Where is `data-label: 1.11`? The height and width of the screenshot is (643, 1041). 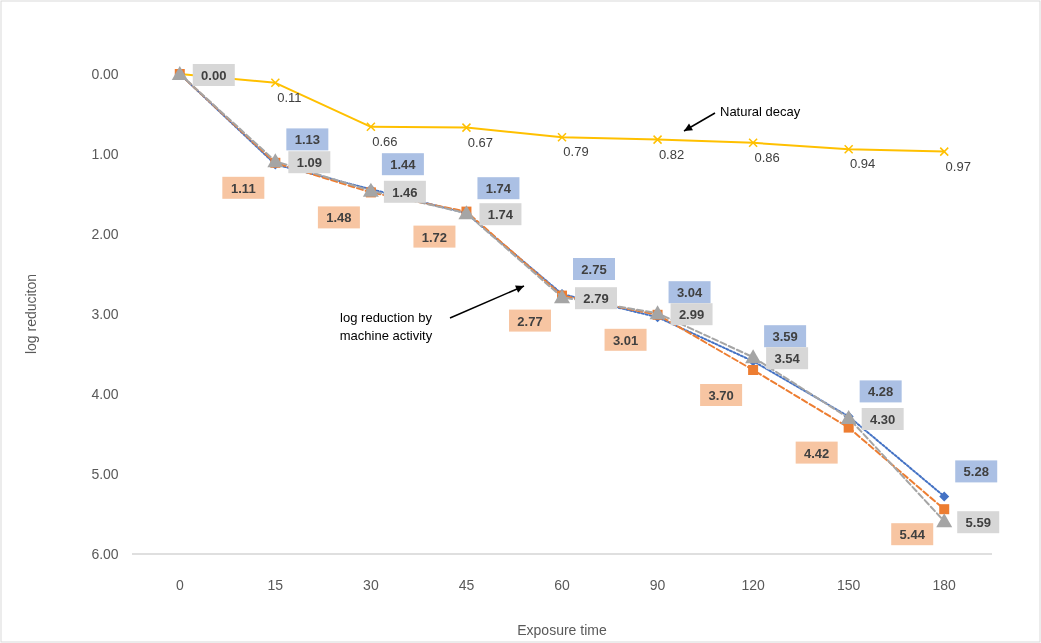
data-label: 1.11 is located at coordinates (243, 188).